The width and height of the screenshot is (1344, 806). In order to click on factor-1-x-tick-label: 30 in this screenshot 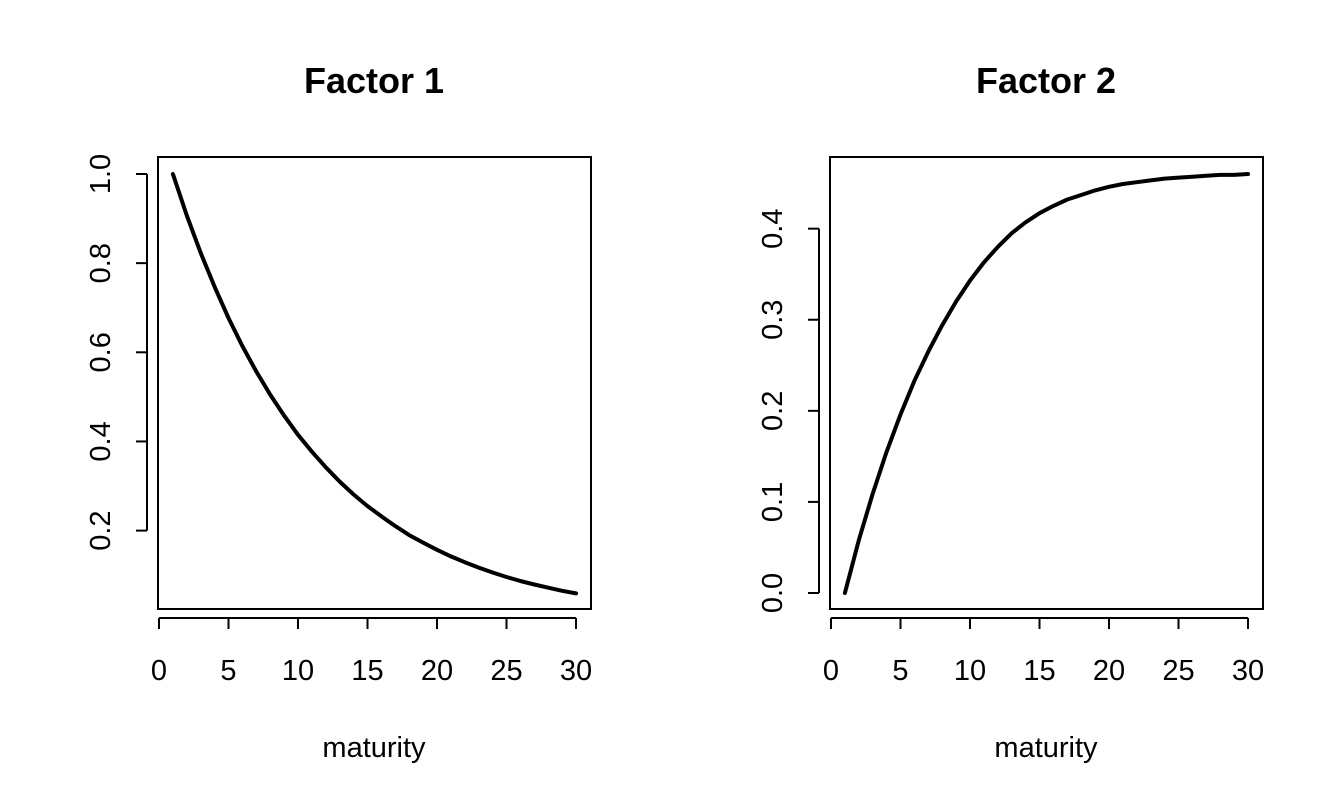, I will do `click(576, 671)`.